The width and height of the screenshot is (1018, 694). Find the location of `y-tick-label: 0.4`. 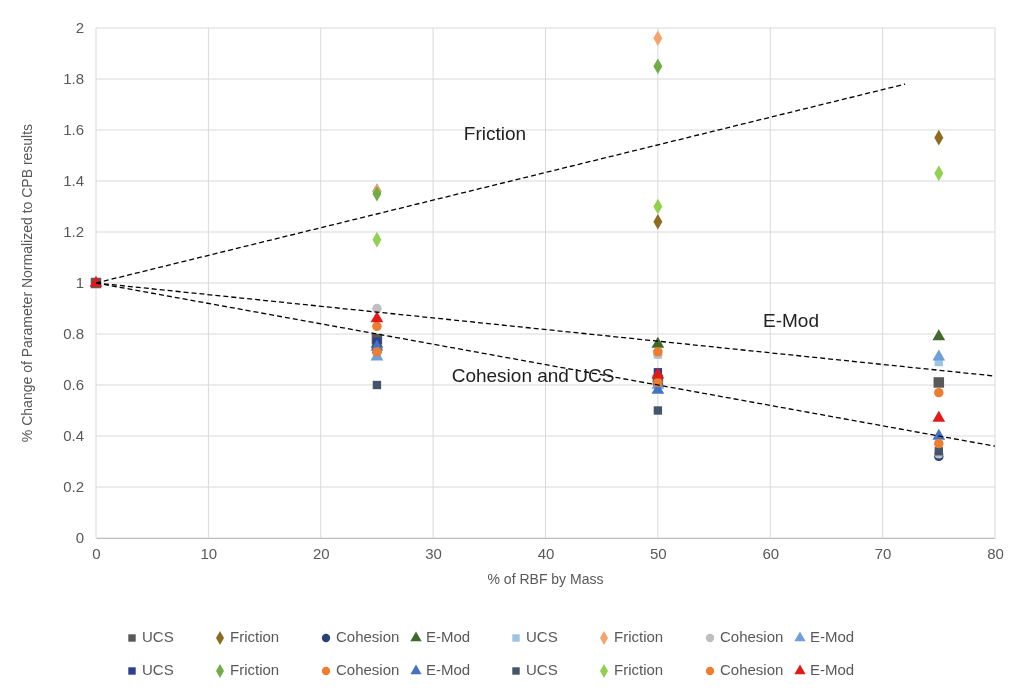

y-tick-label: 0.4 is located at coordinates (73, 436).